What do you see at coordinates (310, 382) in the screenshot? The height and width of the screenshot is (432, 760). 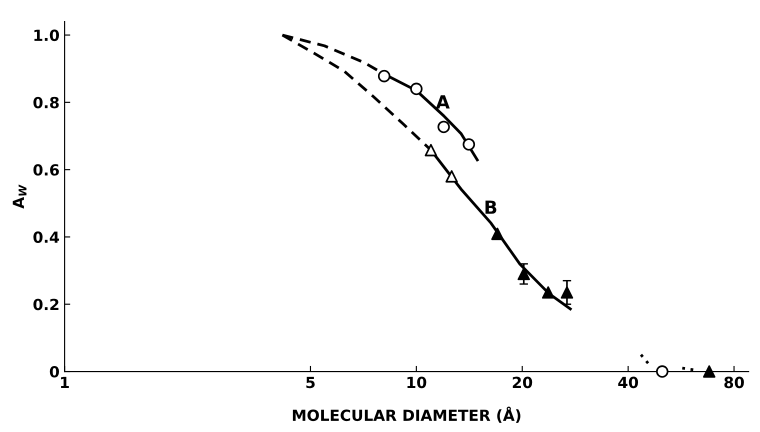 I see `x-tick-label: 5` at bounding box center [310, 382].